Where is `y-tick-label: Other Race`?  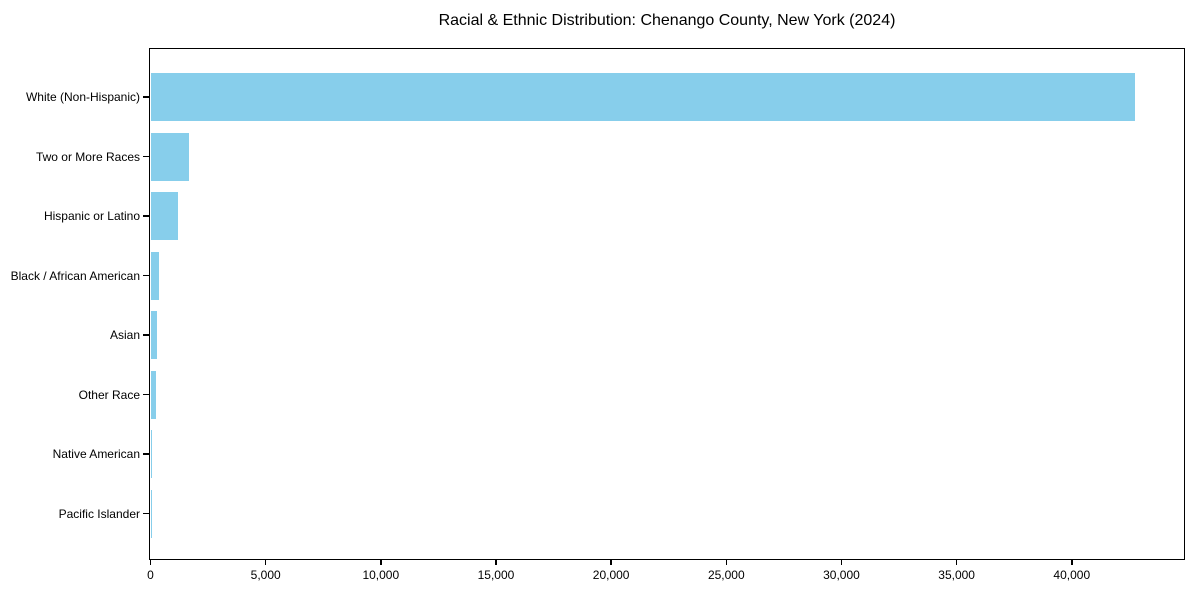 y-tick-label: Other Race is located at coordinates (109, 394).